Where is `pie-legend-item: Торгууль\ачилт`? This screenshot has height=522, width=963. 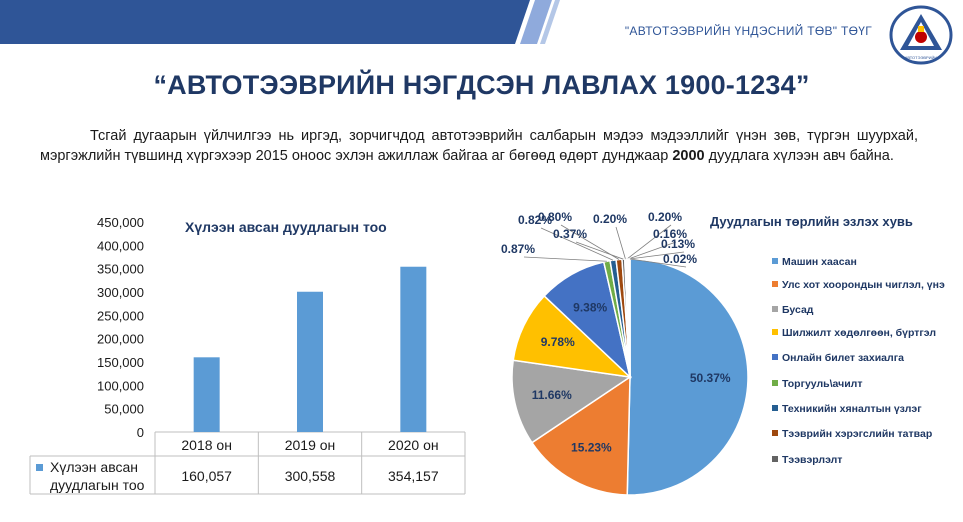 pie-legend-item: Торгууль\ачилт is located at coordinates (859, 384).